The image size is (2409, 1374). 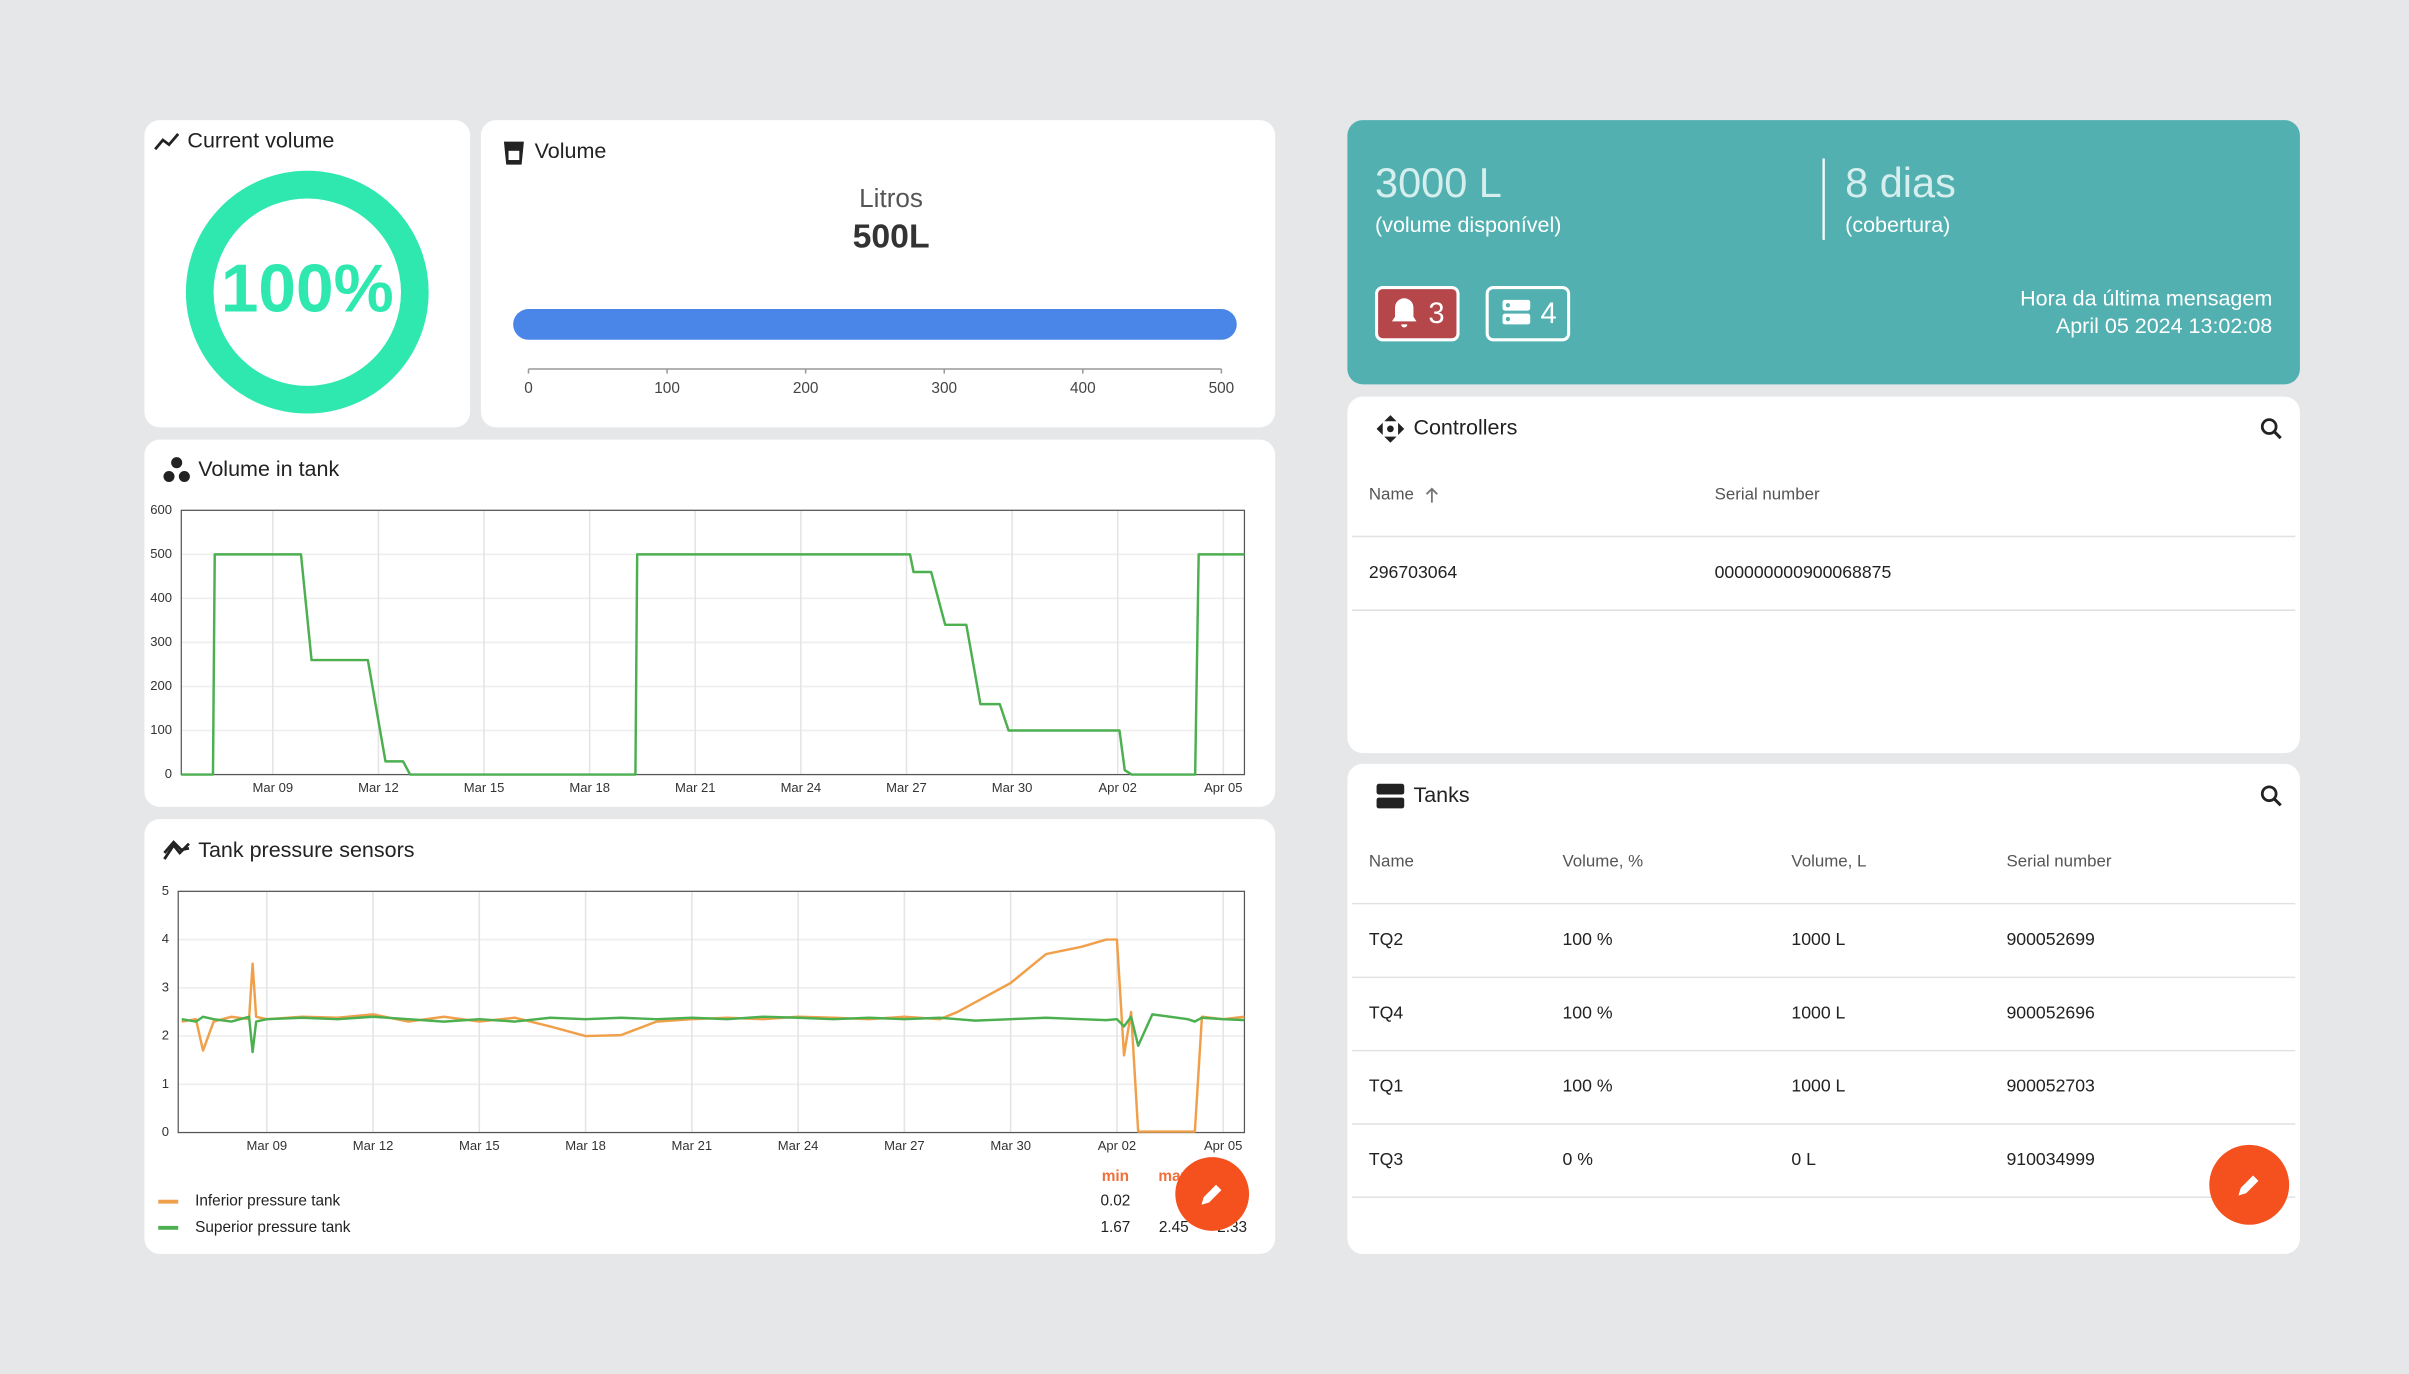 I want to click on table-cell: 900052703, so click(x=2050, y=1086).